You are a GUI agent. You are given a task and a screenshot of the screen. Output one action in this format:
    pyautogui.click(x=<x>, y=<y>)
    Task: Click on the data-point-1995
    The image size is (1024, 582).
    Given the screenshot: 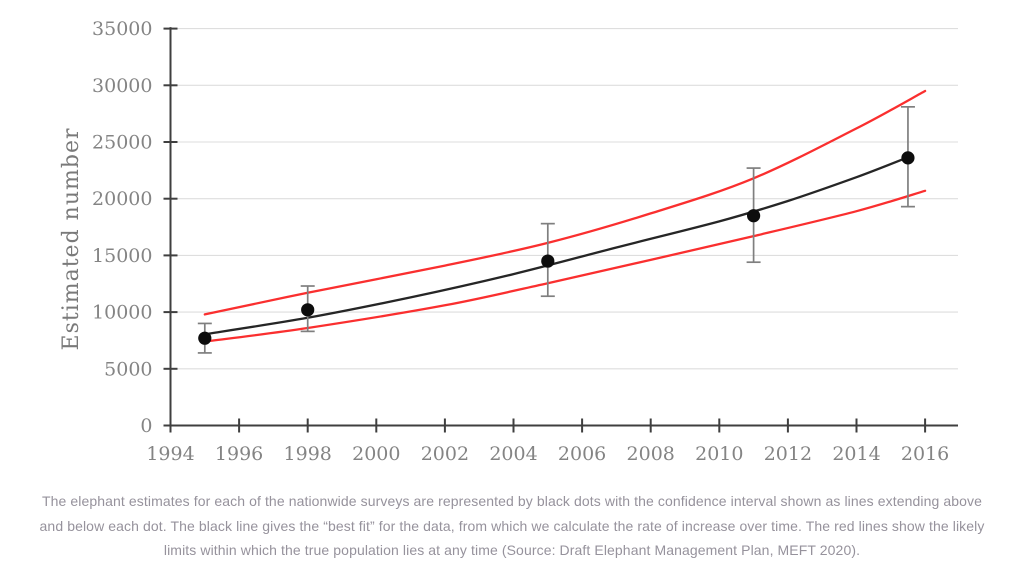 What is the action you would take?
    pyautogui.click(x=205, y=338)
    